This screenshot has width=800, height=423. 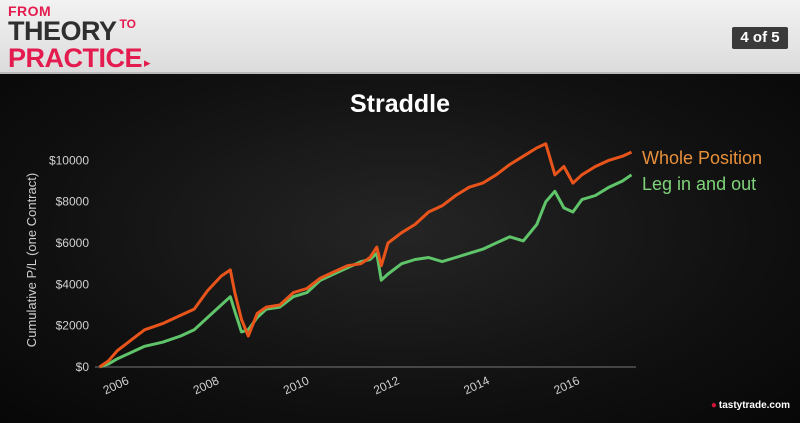 I want to click on legend-leg-in-and-out: Leg in and out, so click(x=699, y=184).